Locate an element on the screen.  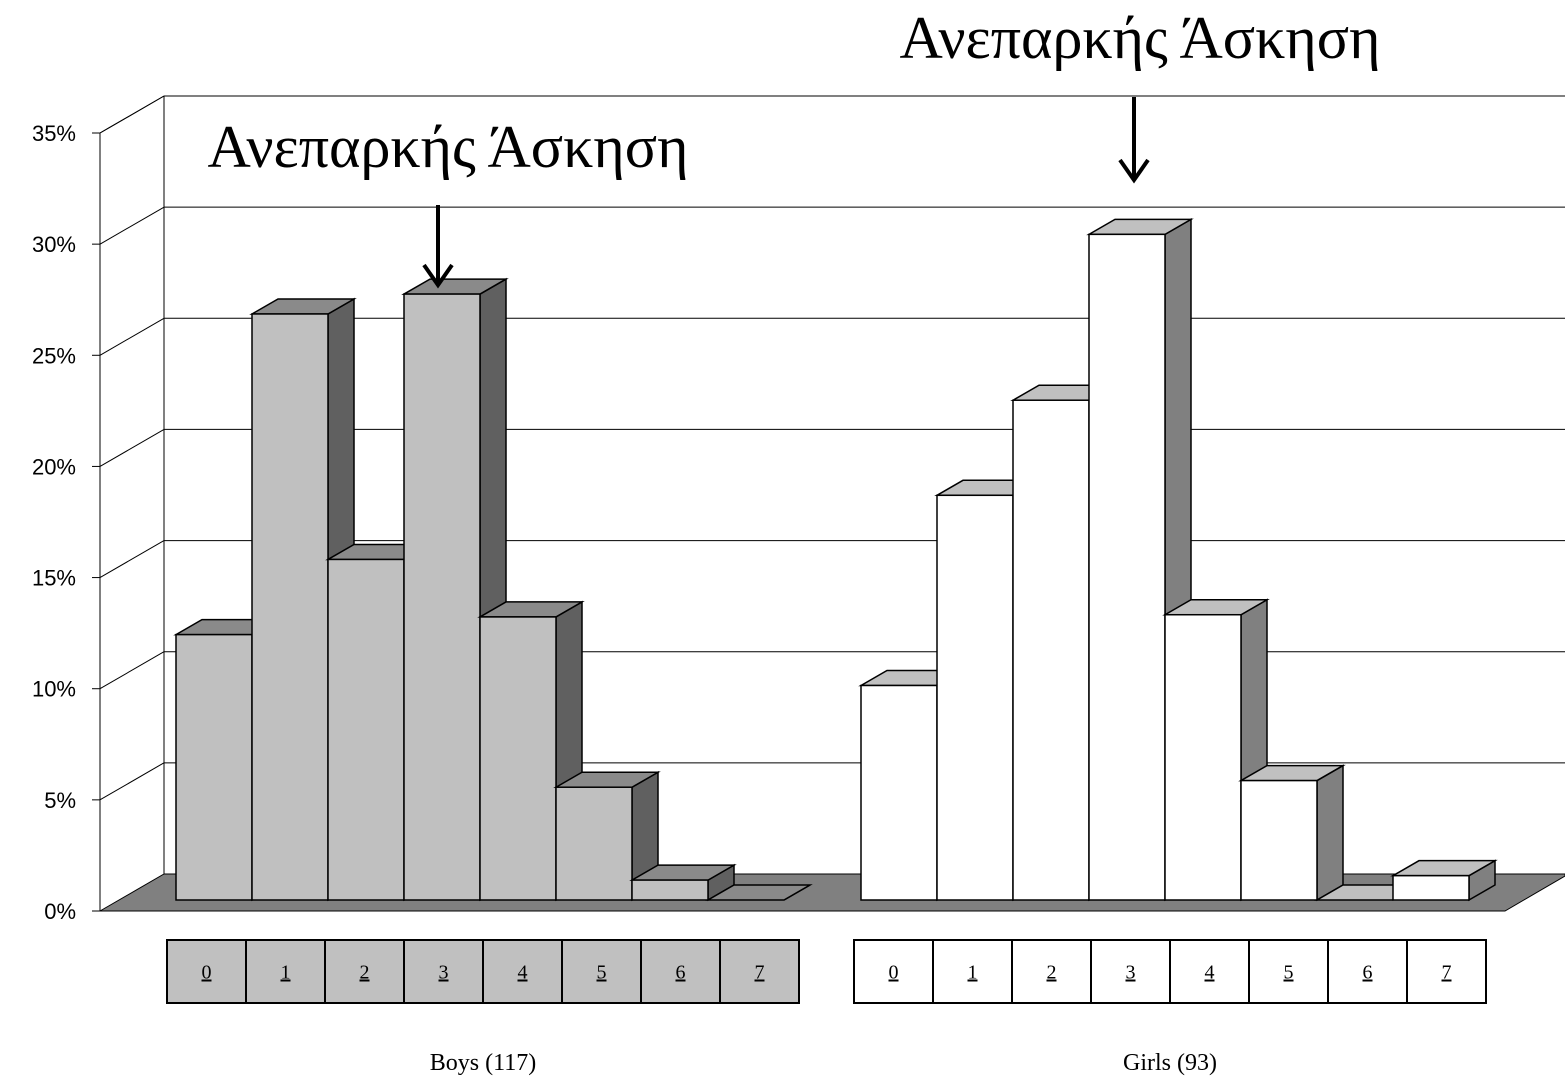
y-tick-label: 15% is located at coordinates (54, 578).